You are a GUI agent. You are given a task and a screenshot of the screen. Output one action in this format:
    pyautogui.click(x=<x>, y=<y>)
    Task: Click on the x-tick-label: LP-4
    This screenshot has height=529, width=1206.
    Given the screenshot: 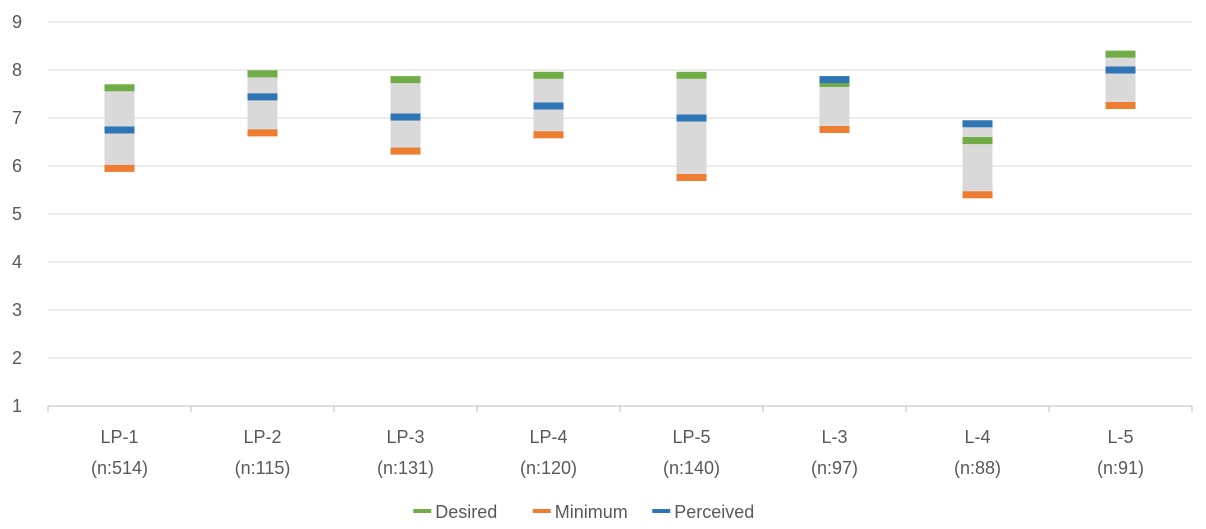 What is the action you would take?
    pyautogui.click(x=548, y=437)
    